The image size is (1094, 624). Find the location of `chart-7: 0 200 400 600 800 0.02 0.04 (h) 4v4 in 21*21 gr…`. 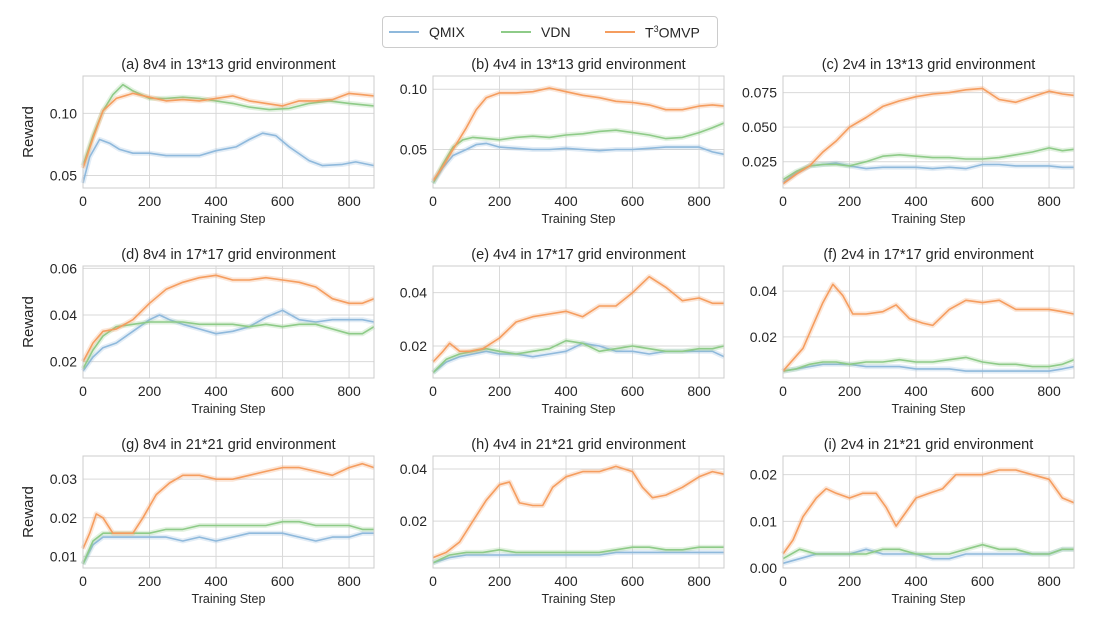

chart-7: 0 200 400 600 800 0.02 0.04 (h) 4v4 in 21*21 gr… is located at coordinates (562, 521).